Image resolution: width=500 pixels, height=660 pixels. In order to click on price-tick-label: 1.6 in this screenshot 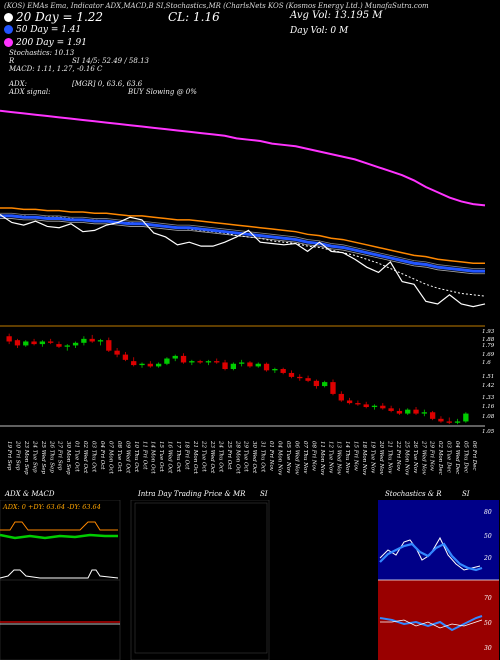, I will do `click(486, 363)`.